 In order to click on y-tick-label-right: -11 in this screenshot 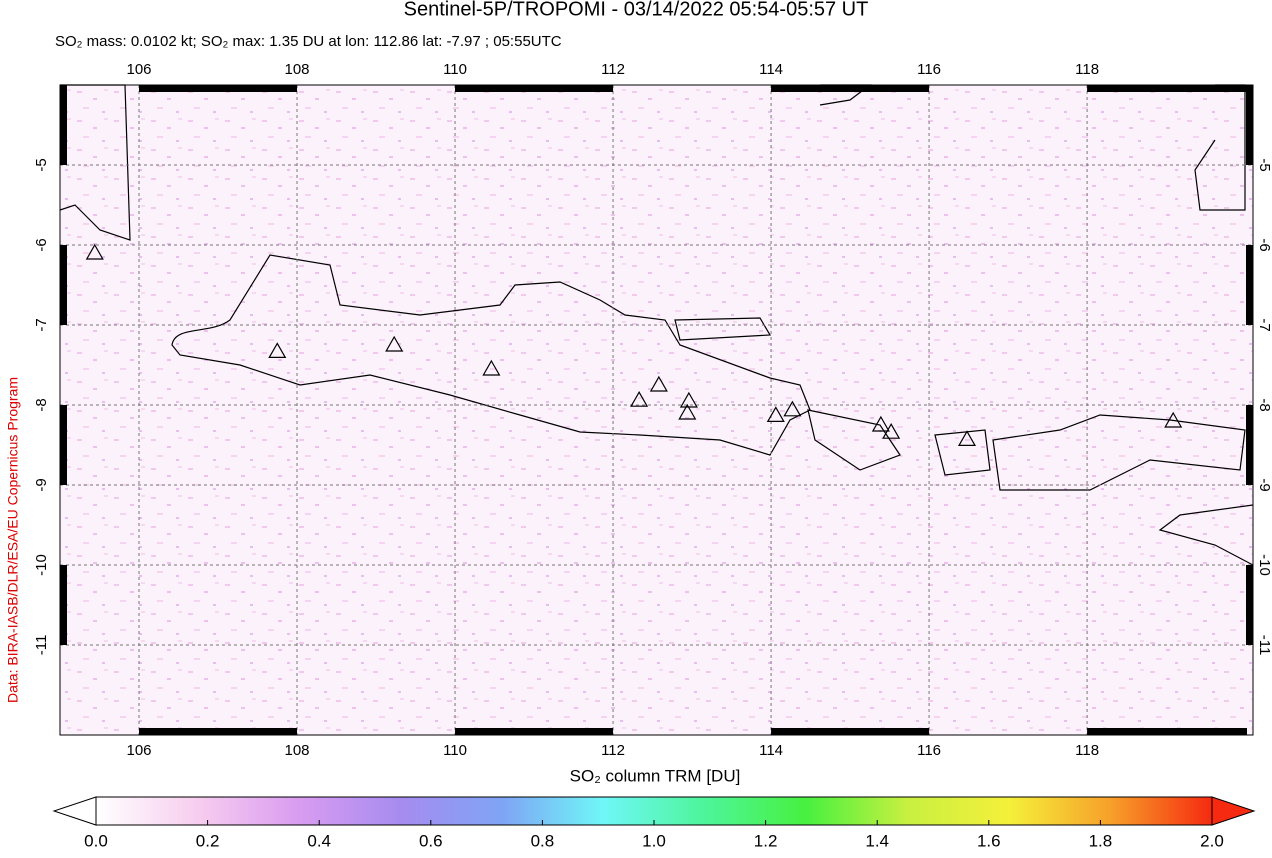, I will do `click(1264, 645)`.